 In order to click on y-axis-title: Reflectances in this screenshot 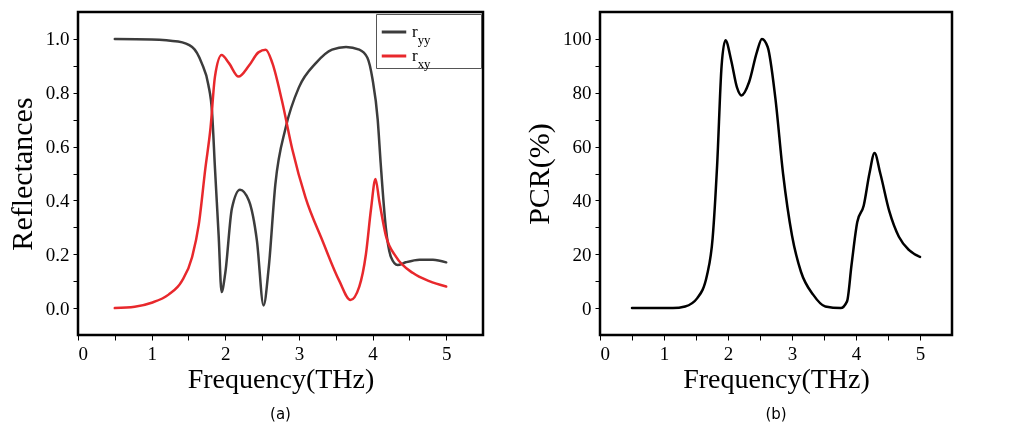, I will do `click(21, 174)`.